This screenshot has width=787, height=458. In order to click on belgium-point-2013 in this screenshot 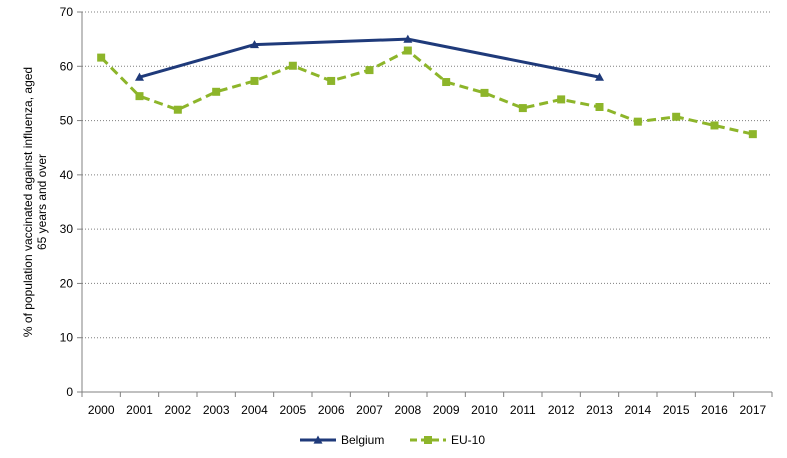, I will do `click(599, 76)`.